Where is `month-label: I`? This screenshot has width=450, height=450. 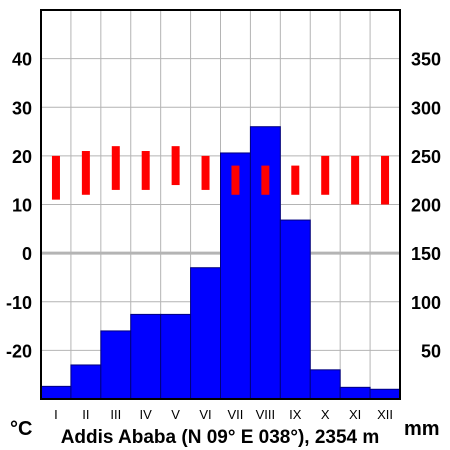 month-label: I is located at coordinates (56, 414).